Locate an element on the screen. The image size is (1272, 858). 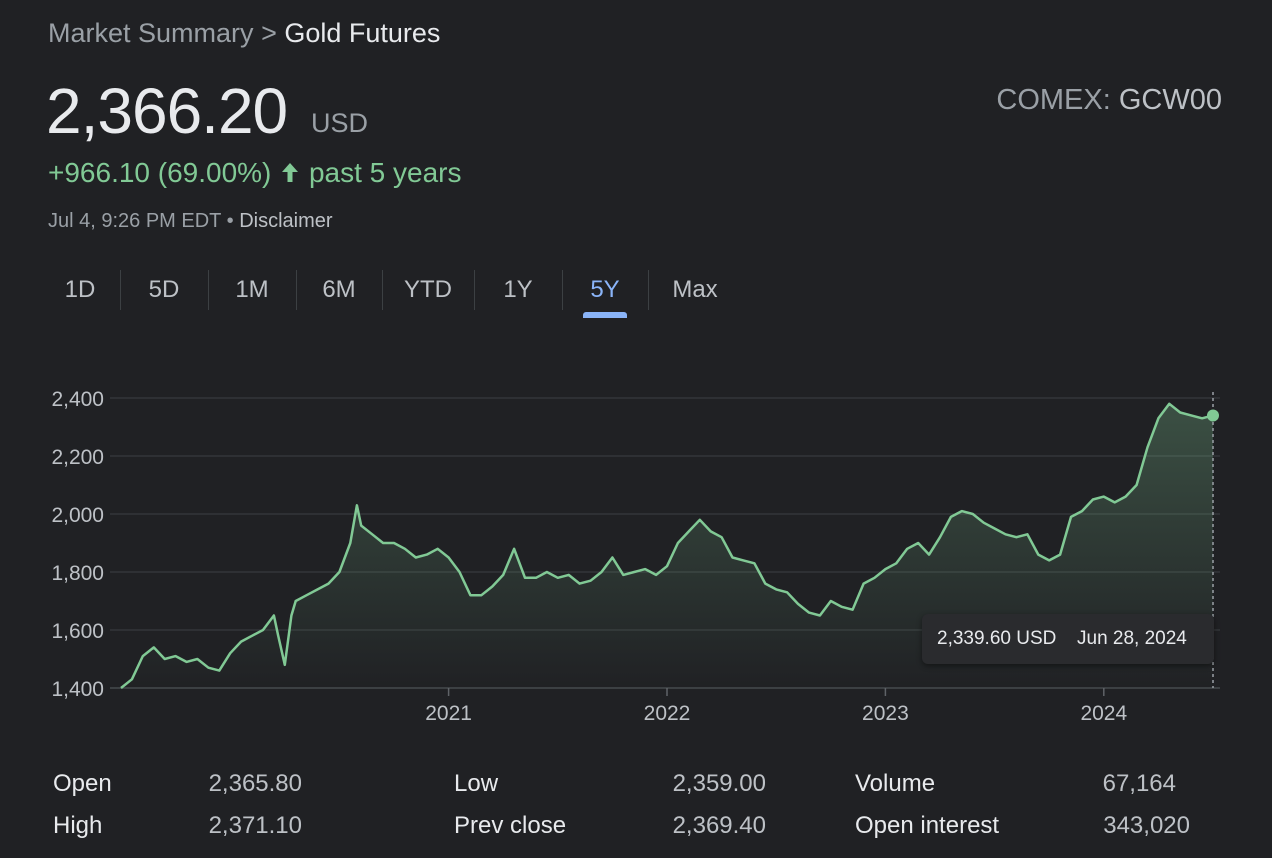
change-period: past 5 years is located at coordinates (385, 172).